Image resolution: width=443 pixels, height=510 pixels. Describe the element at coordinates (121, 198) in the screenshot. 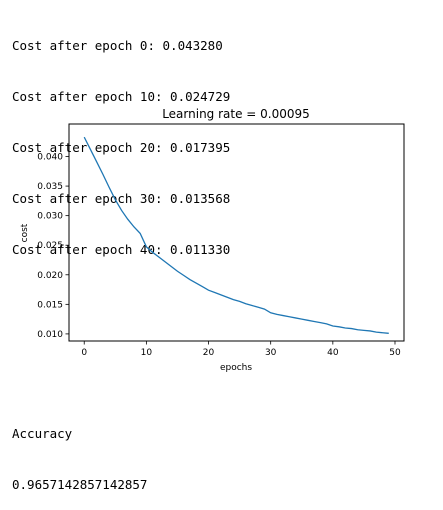

I see `log-line: Cost after epoch 30: 0.013568` at that location.